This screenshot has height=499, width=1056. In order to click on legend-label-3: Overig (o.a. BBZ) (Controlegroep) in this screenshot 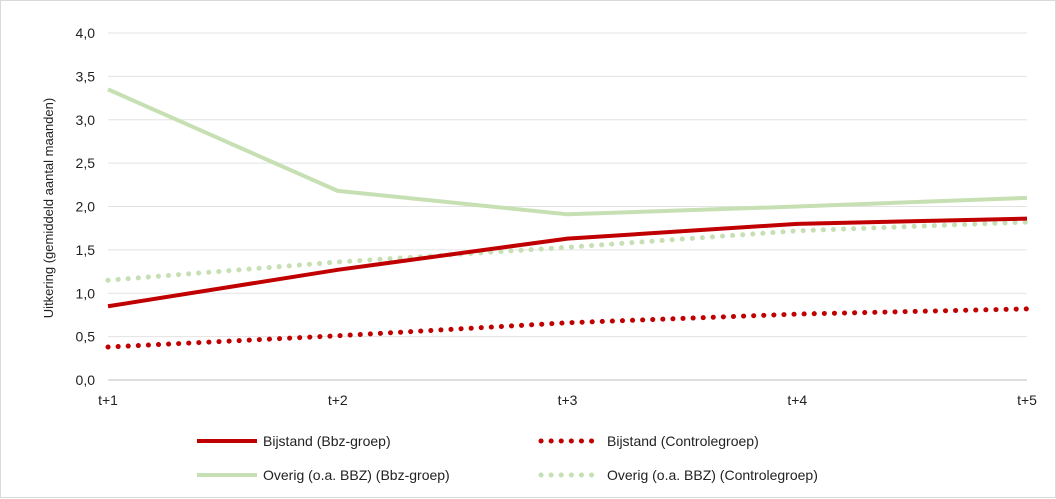, I will do `click(712, 475)`.